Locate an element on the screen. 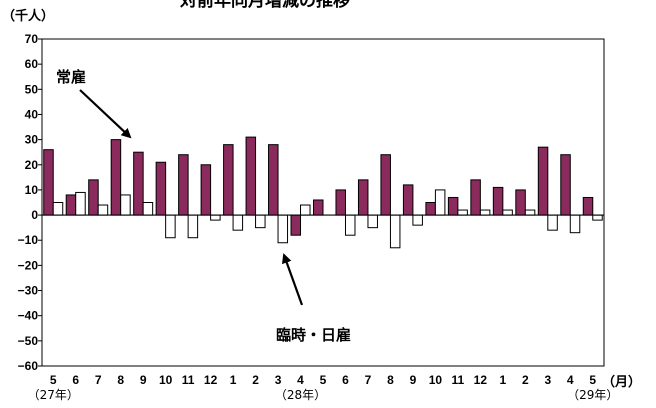  x-axis-ticks: 5 6 7 8 9 10 11 12 1 2 3 4 5 6 7 8 9 10 11 12 1 2 3 4 5 is located at coordinates (323, 380).